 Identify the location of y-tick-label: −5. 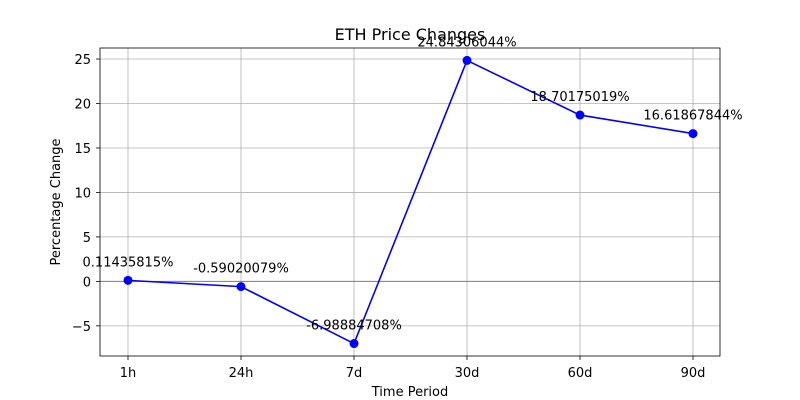
(81, 327).